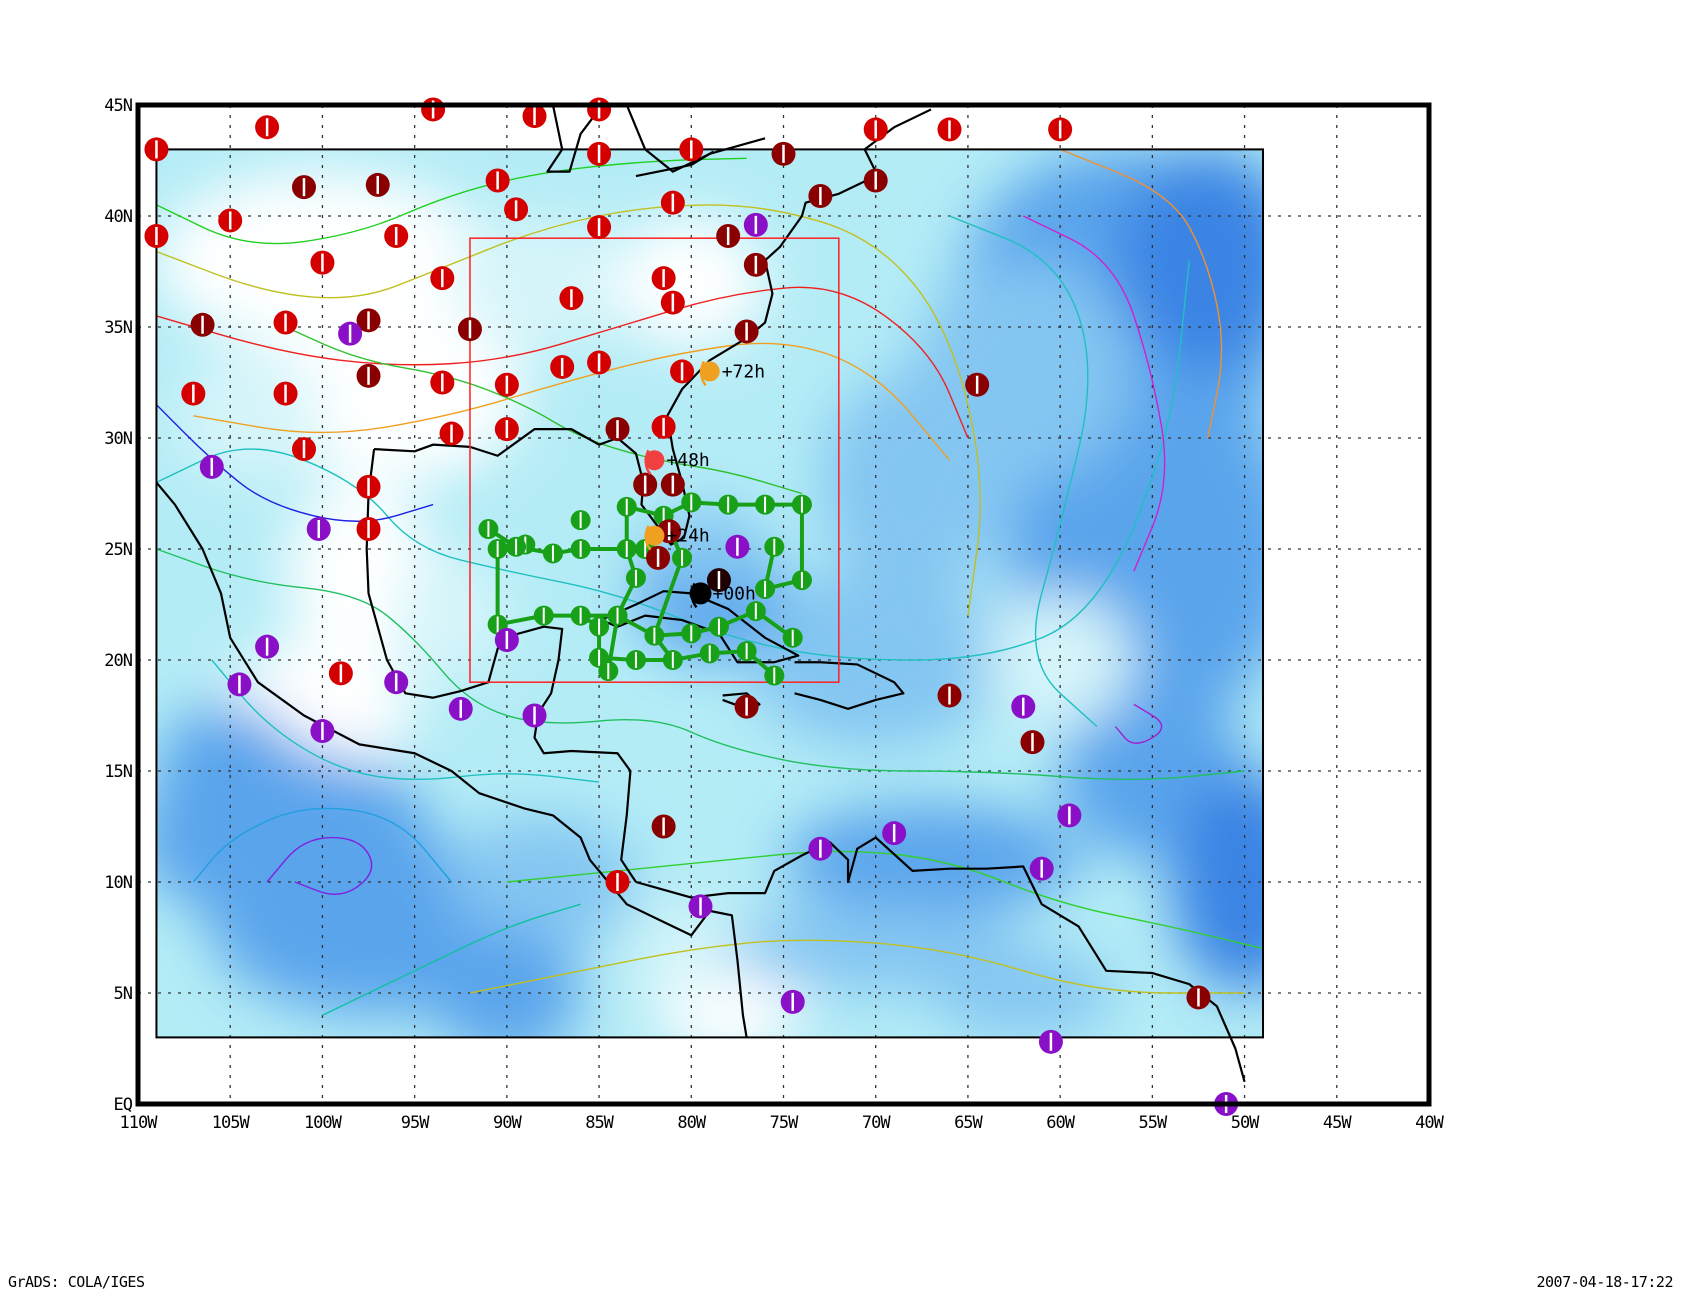  Describe the element at coordinates (231, 1123) in the screenshot. I see `x-tick-label: 105W` at that location.